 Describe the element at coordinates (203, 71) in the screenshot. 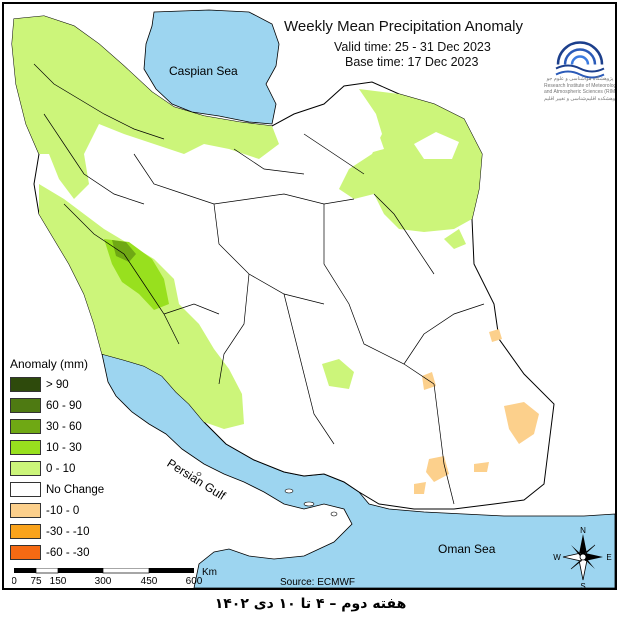

I see `caspian-sea-label: Caspian Sea` at that location.